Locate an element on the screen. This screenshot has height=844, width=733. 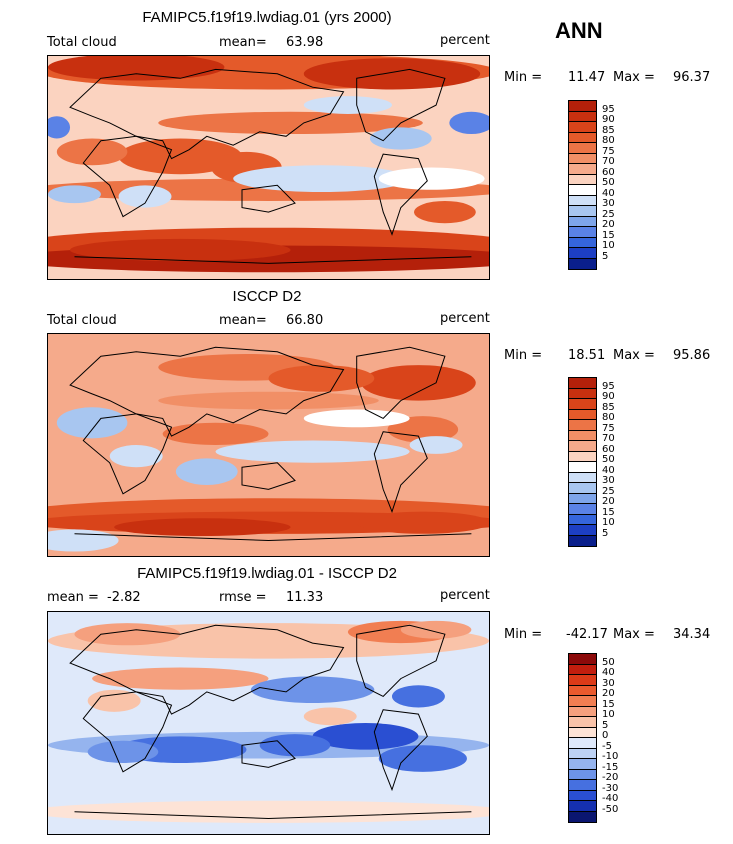
colorbar-label: 80 is located at coordinates (608, 417).